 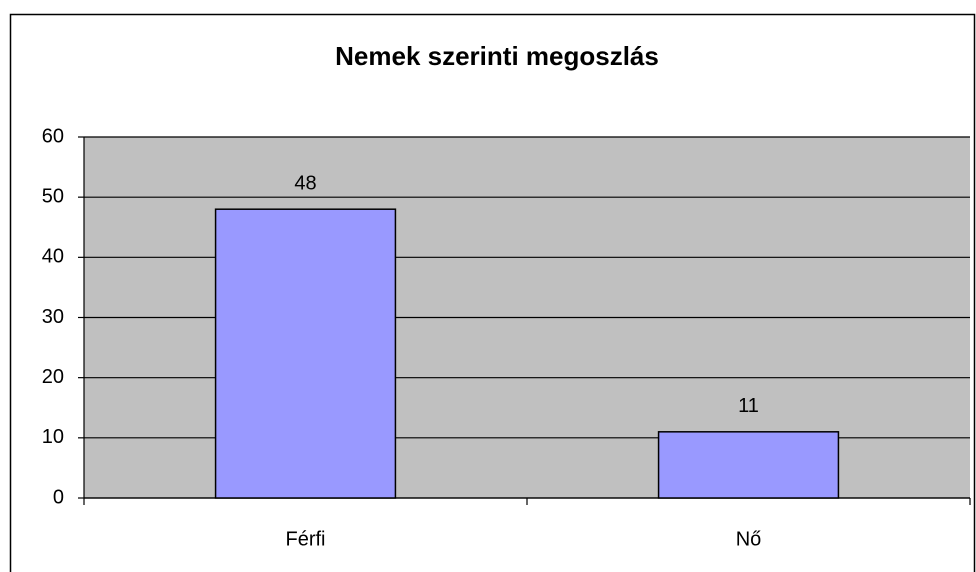 I want to click on y-tick-label: 0, so click(x=58, y=497).